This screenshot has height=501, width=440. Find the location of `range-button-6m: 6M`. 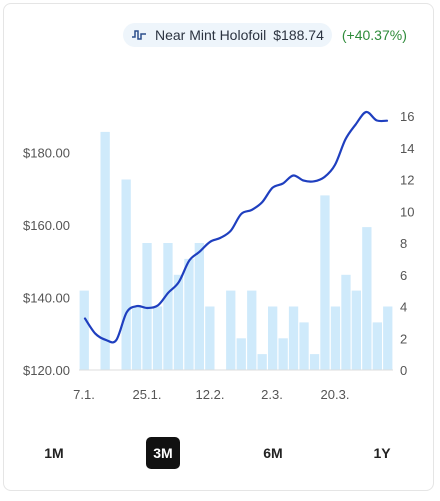

range-button-6m: 6M is located at coordinates (273, 453).